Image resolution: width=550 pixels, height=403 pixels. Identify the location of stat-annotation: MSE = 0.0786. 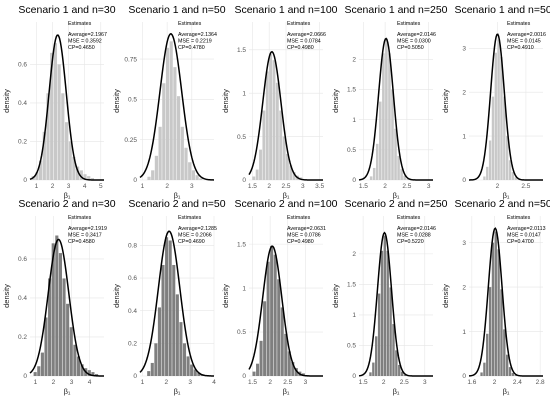
(304, 236).